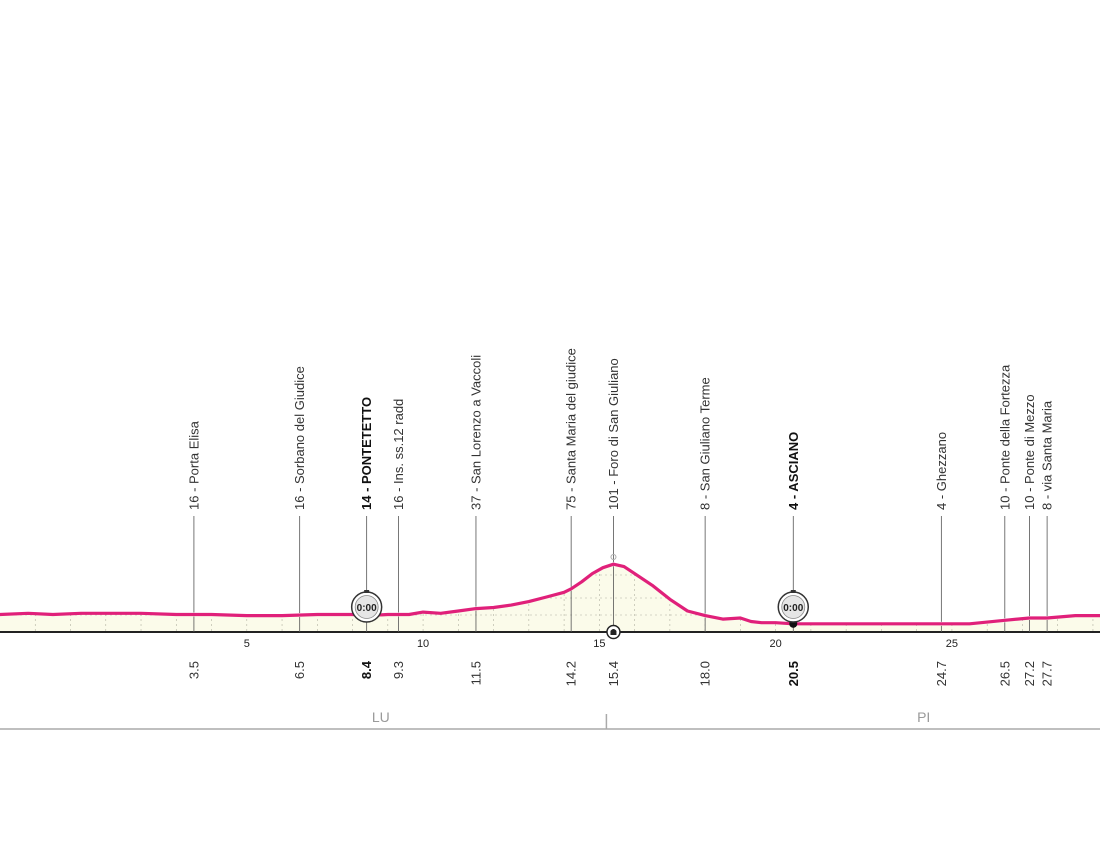 This screenshot has height=852, width=1100. Describe the element at coordinates (299, 438) in the screenshot. I see `place-name: 16 - Sorbano del Giudice` at that location.